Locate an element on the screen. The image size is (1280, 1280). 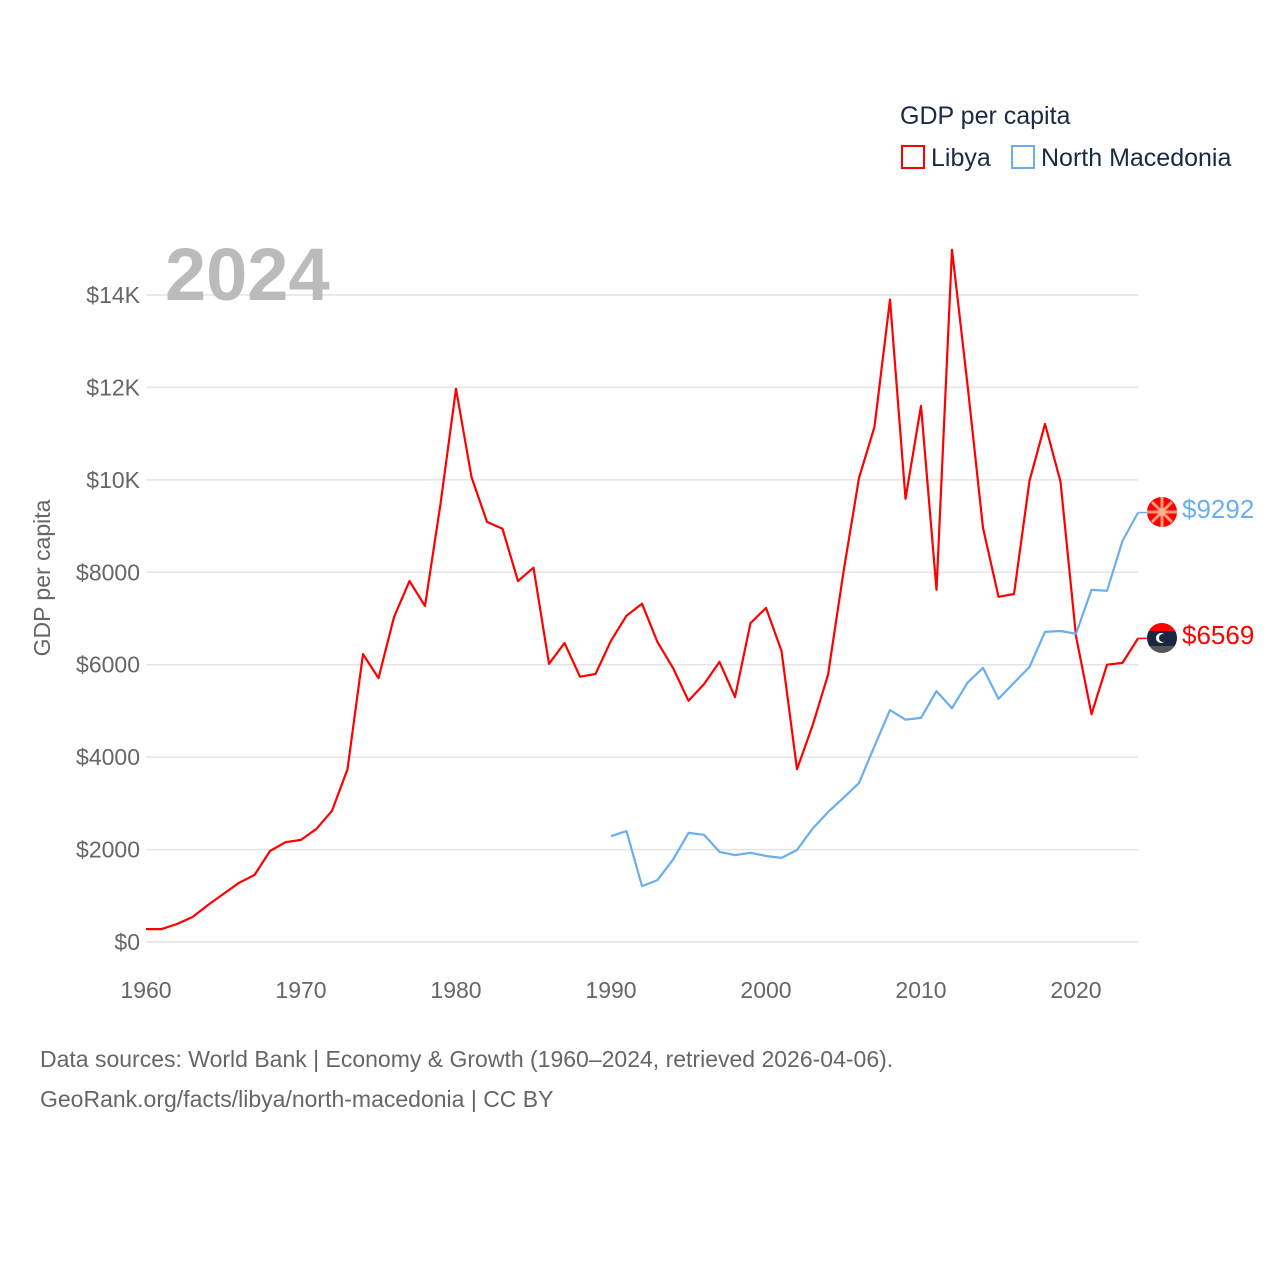
legend-label-libya: Libya is located at coordinates (961, 158).